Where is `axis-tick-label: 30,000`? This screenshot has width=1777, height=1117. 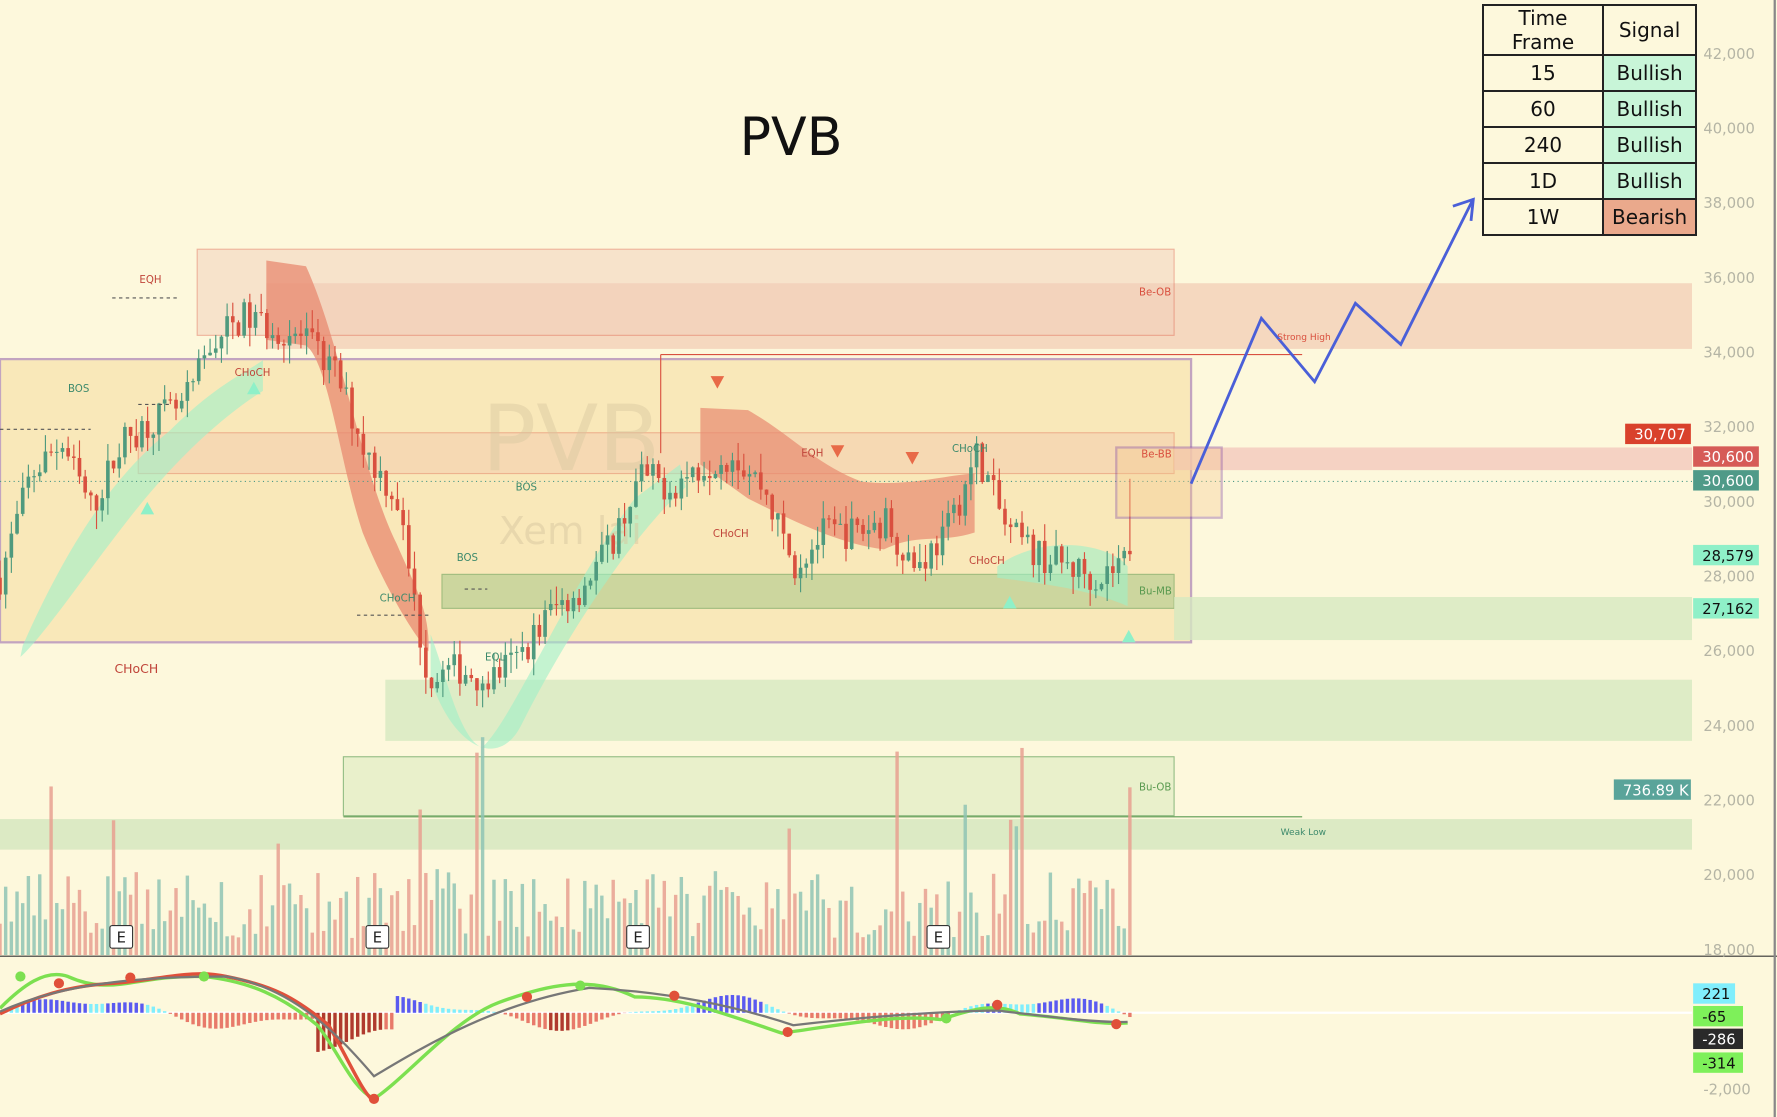
axis-tick-label: 30,000 is located at coordinates (1729, 502).